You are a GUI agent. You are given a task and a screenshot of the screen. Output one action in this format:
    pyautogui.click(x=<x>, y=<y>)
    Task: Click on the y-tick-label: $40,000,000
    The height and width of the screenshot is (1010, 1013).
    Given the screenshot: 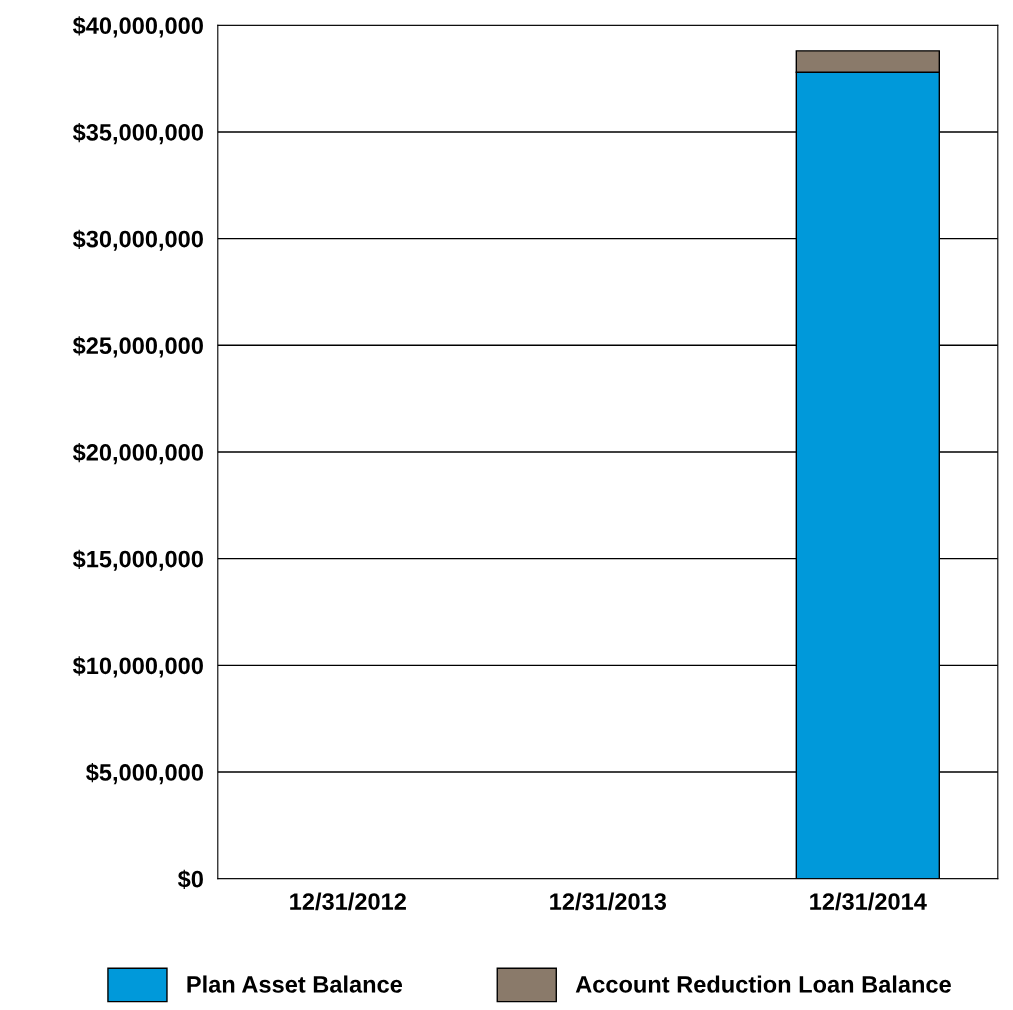 What is the action you would take?
    pyautogui.click(x=137, y=27)
    